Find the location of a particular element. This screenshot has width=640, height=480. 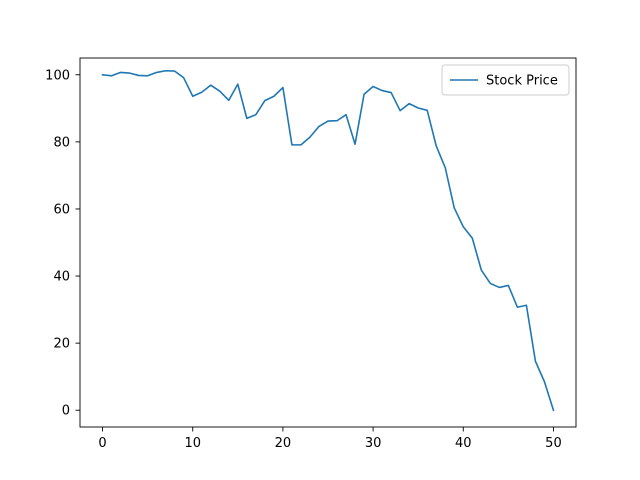

x-tick-label: 10 is located at coordinates (192, 443).